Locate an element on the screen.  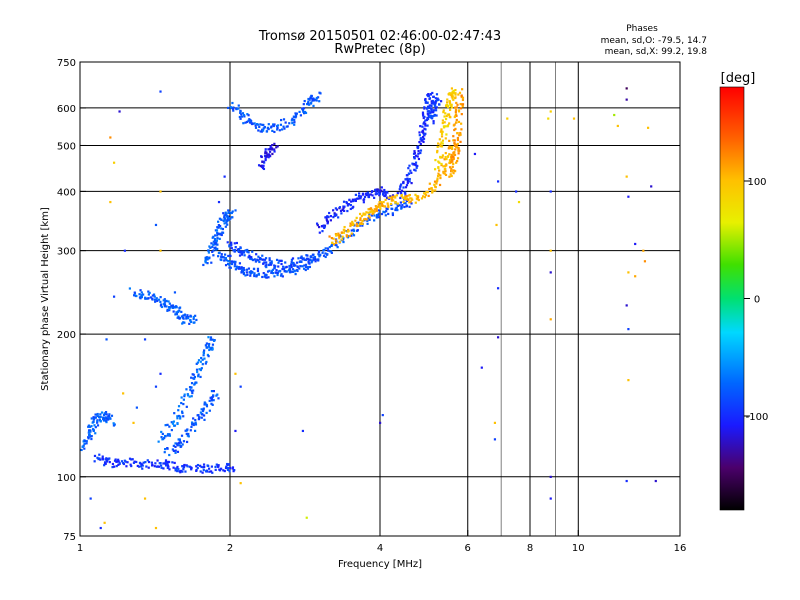
x-tick-label: 1 is located at coordinates (80, 548).